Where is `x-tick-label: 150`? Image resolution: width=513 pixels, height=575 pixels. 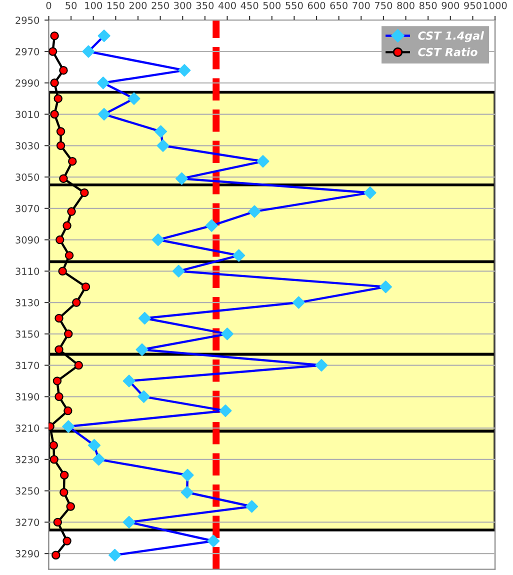
x-tick-label: 150 is located at coordinates (115, 6).